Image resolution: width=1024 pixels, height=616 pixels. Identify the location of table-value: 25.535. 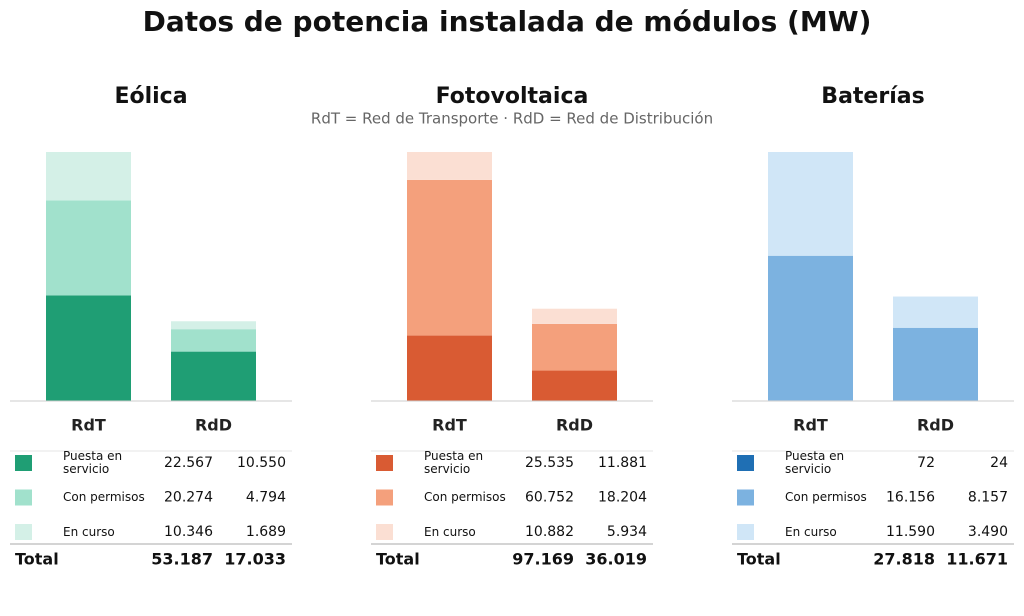
(549, 463).